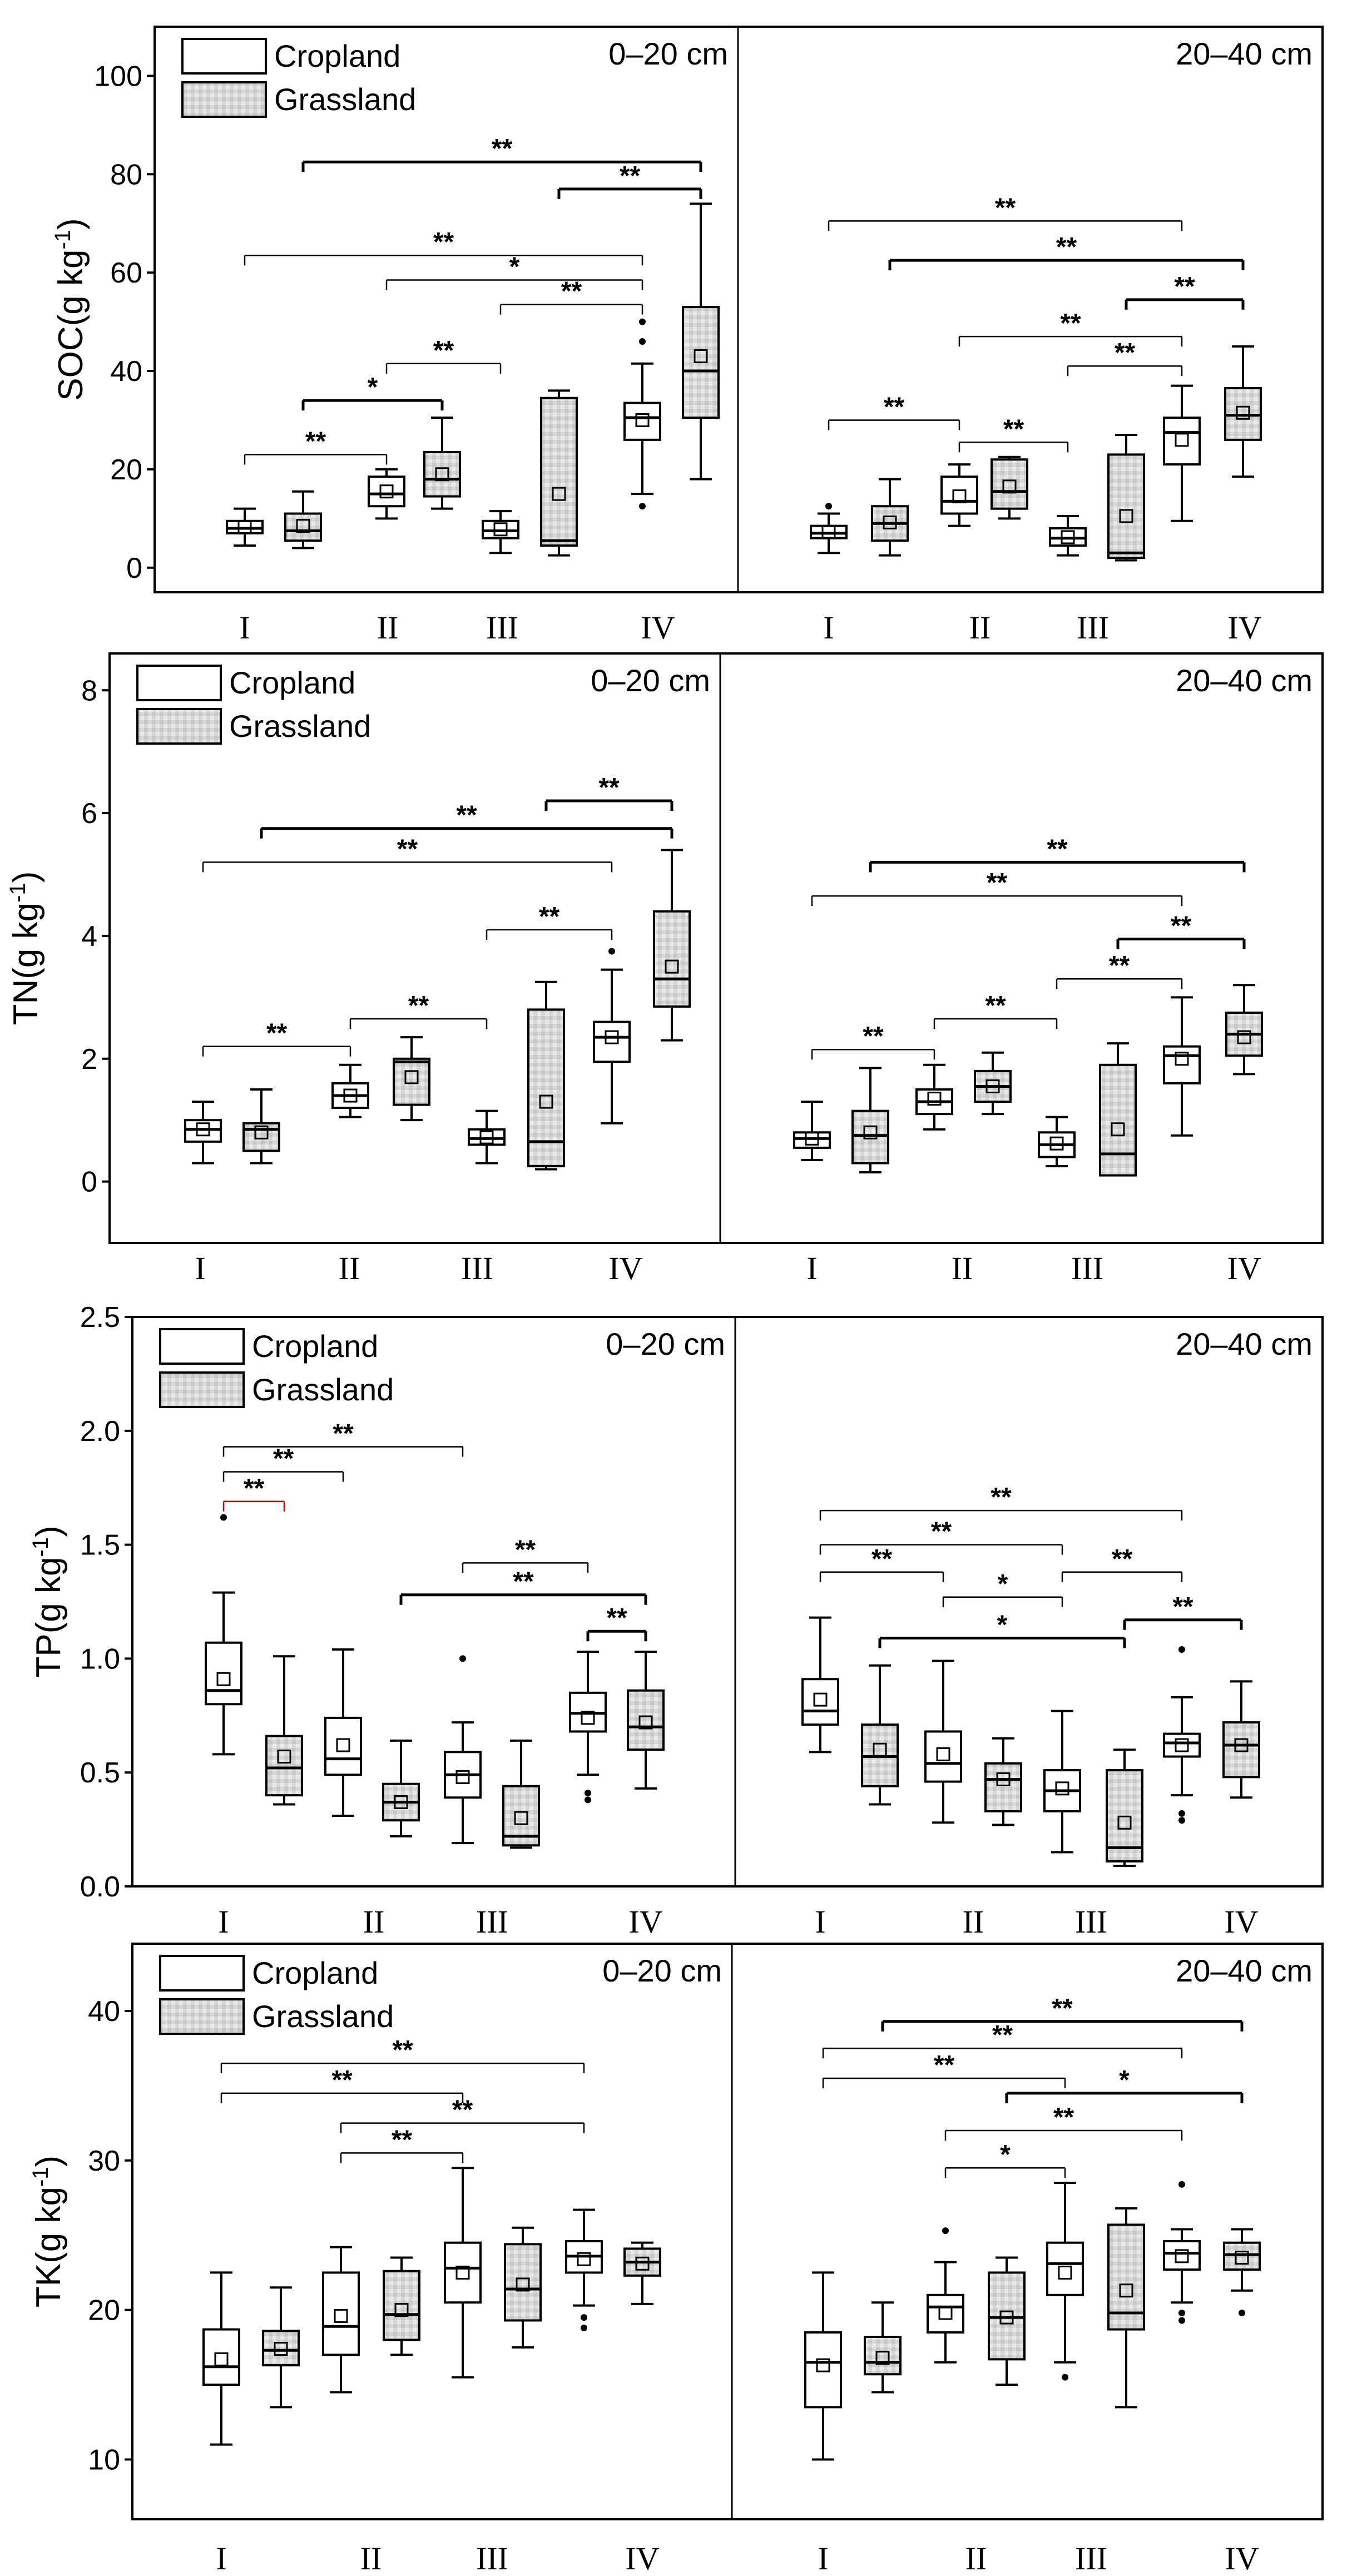  I want to click on x-tick-label: II, so click(349, 1268).